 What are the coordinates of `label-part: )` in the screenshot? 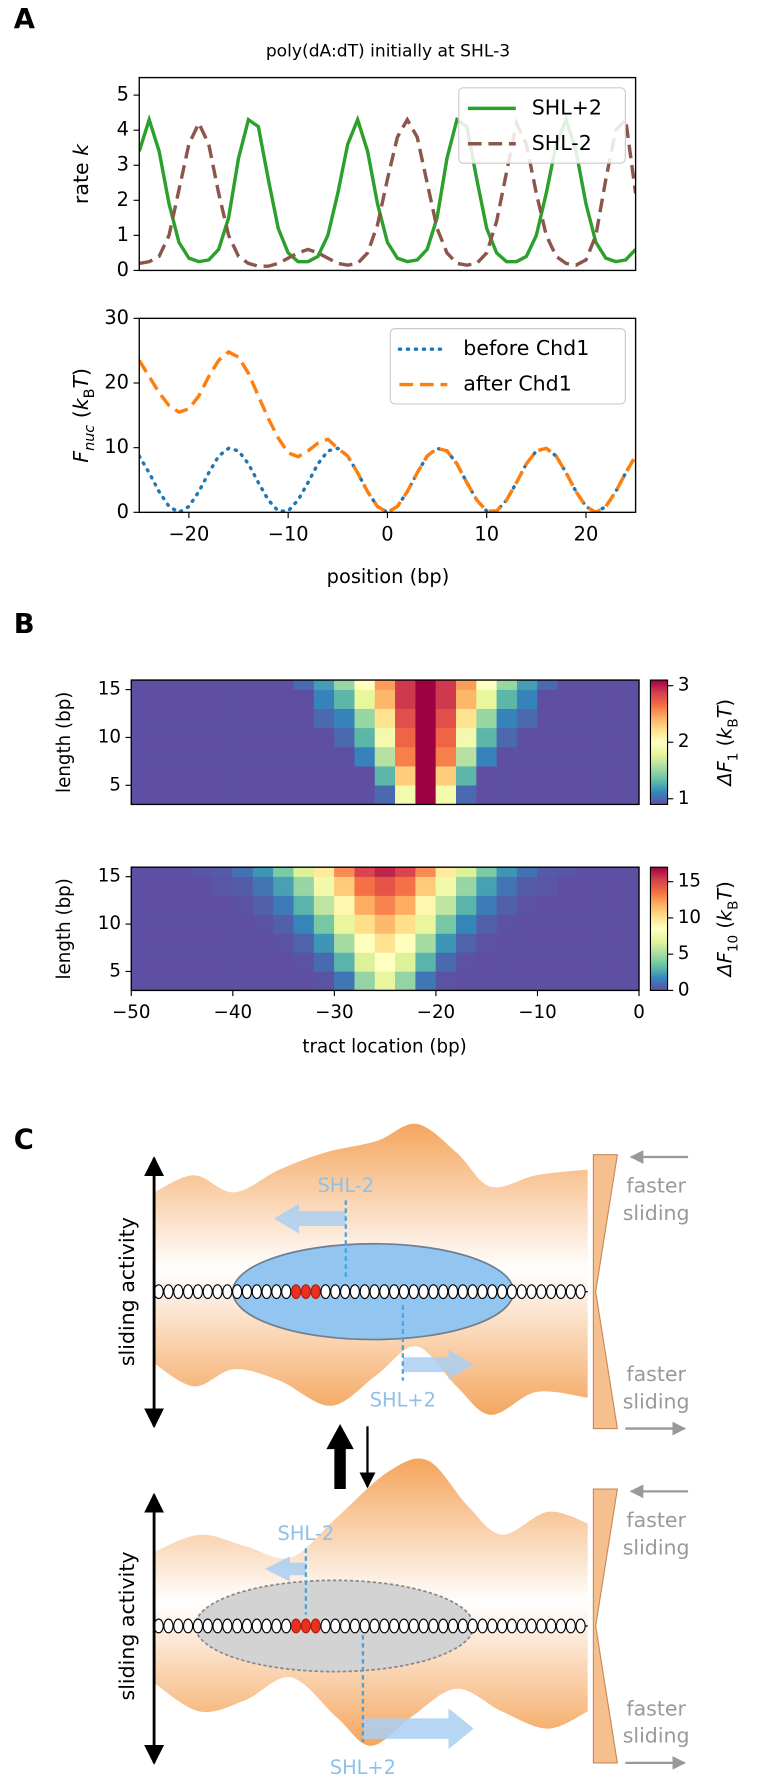 It's located at (724, 703).